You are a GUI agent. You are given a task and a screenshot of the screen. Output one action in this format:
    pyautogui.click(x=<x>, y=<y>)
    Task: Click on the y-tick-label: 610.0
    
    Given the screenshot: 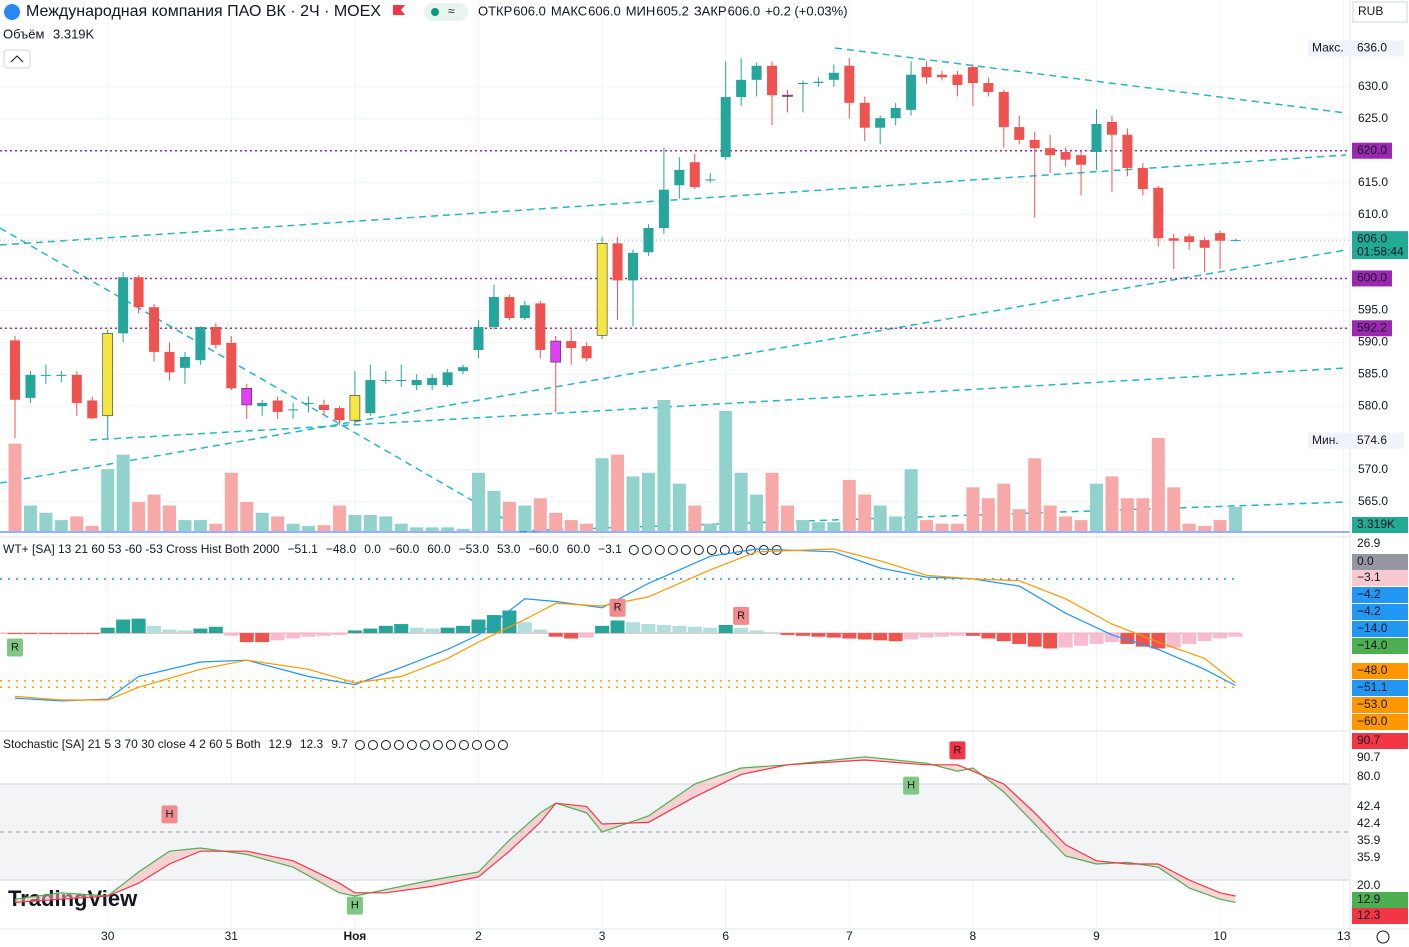 What is the action you would take?
    pyautogui.click(x=1373, y=214)
    